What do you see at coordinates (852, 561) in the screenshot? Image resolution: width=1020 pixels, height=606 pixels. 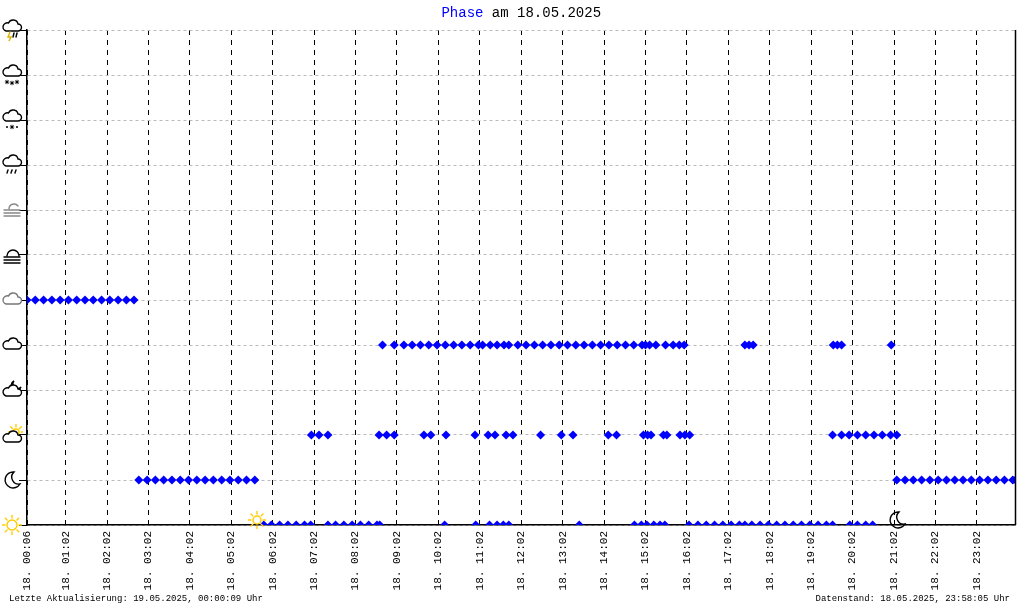 I see `x-tick-label: 18. 20:02` at bounding box center [852, 561].